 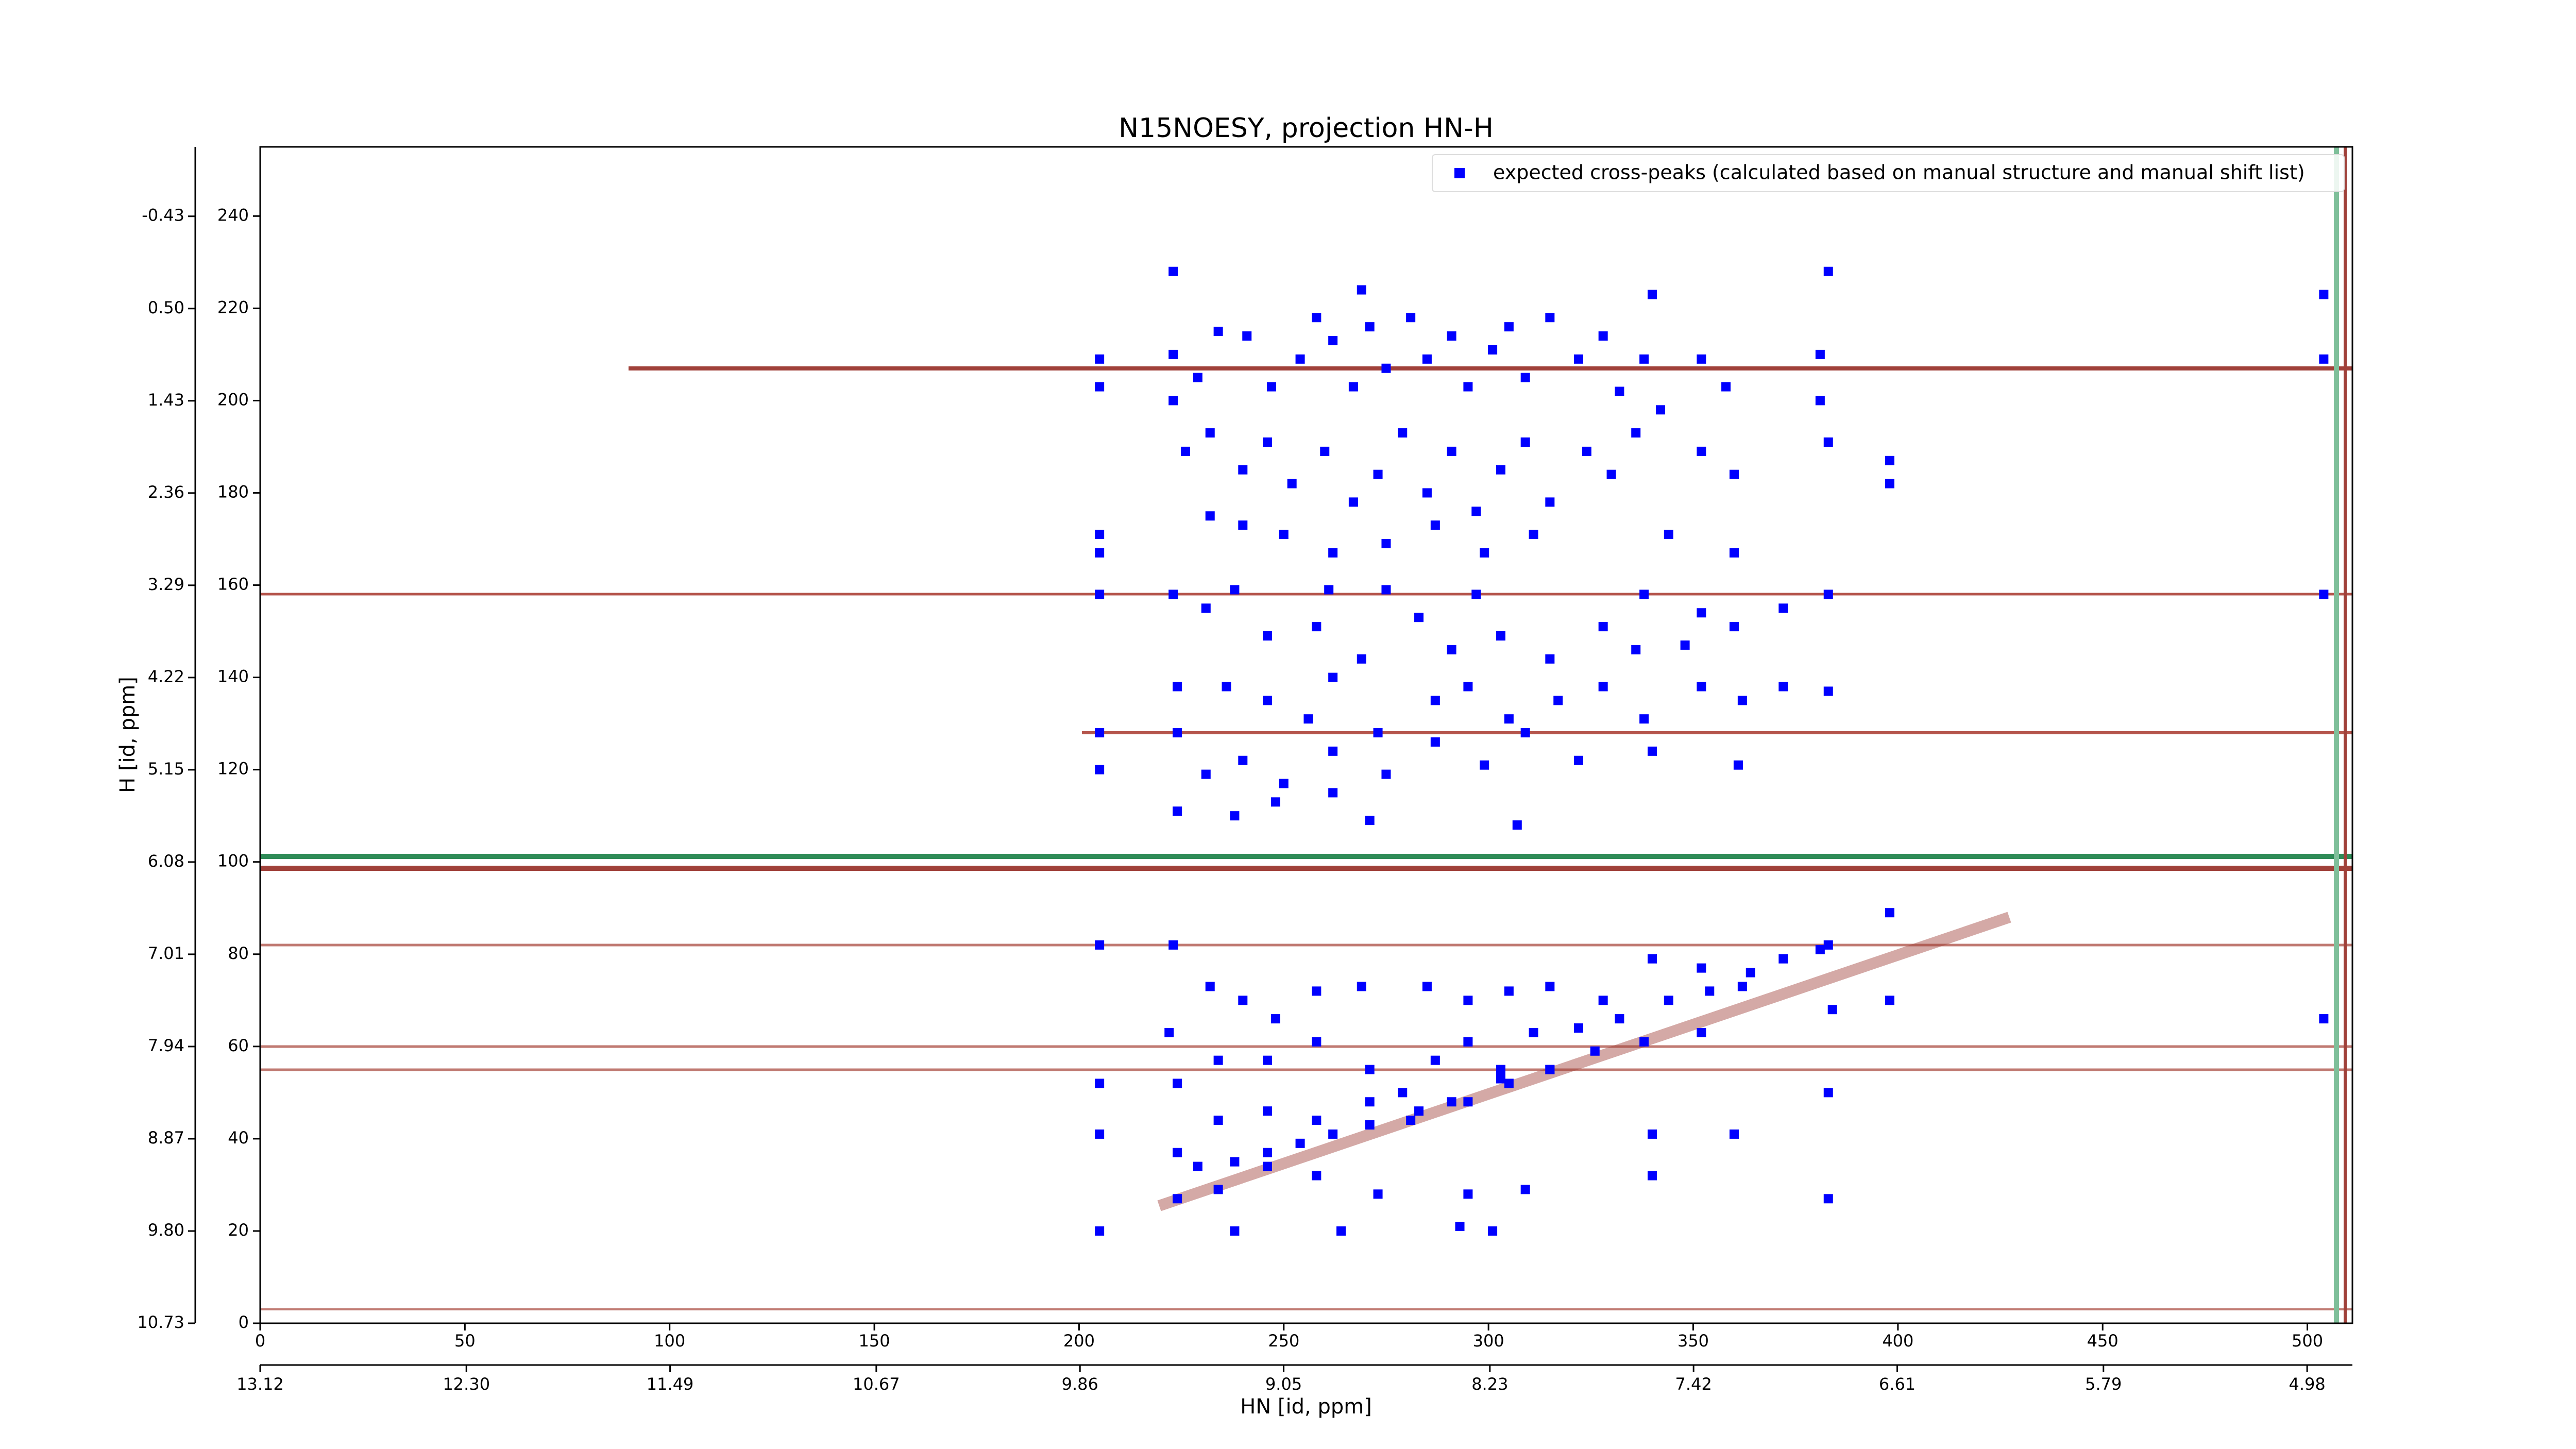 I want to click on x2-tick-label: 11.49, so click(x=671, y=1384).